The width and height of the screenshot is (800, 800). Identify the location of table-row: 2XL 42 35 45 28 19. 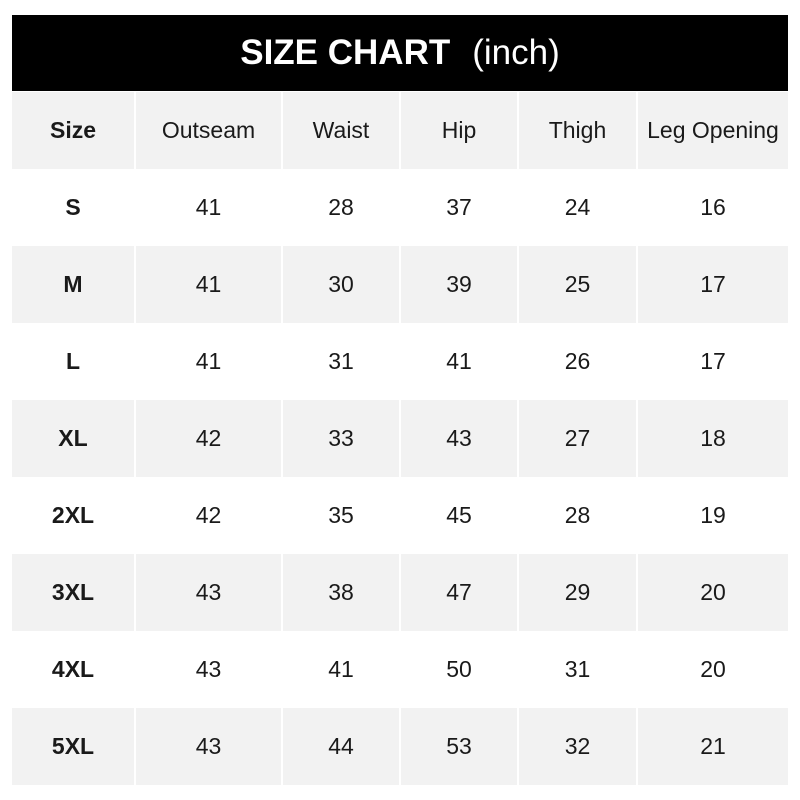
(400, 515).